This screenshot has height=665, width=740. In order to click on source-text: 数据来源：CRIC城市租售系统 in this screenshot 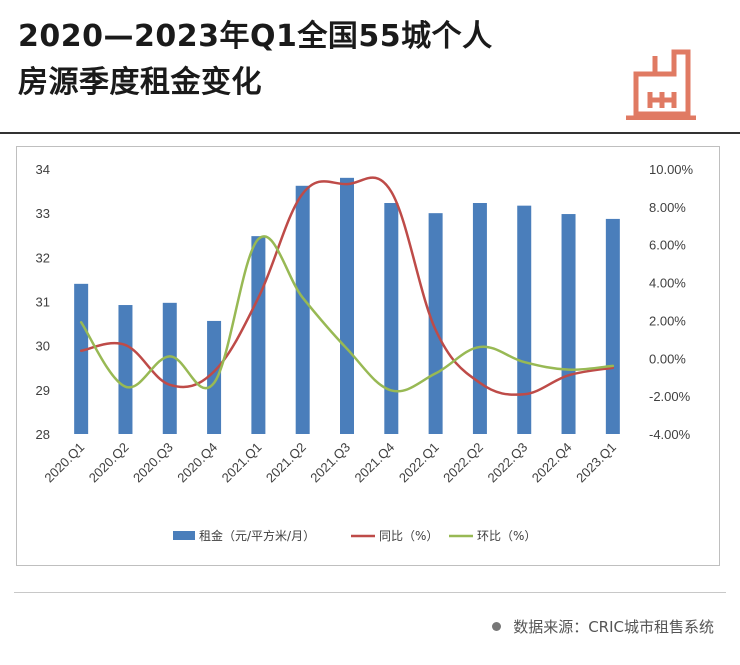, I will do `click(613, 627)`.